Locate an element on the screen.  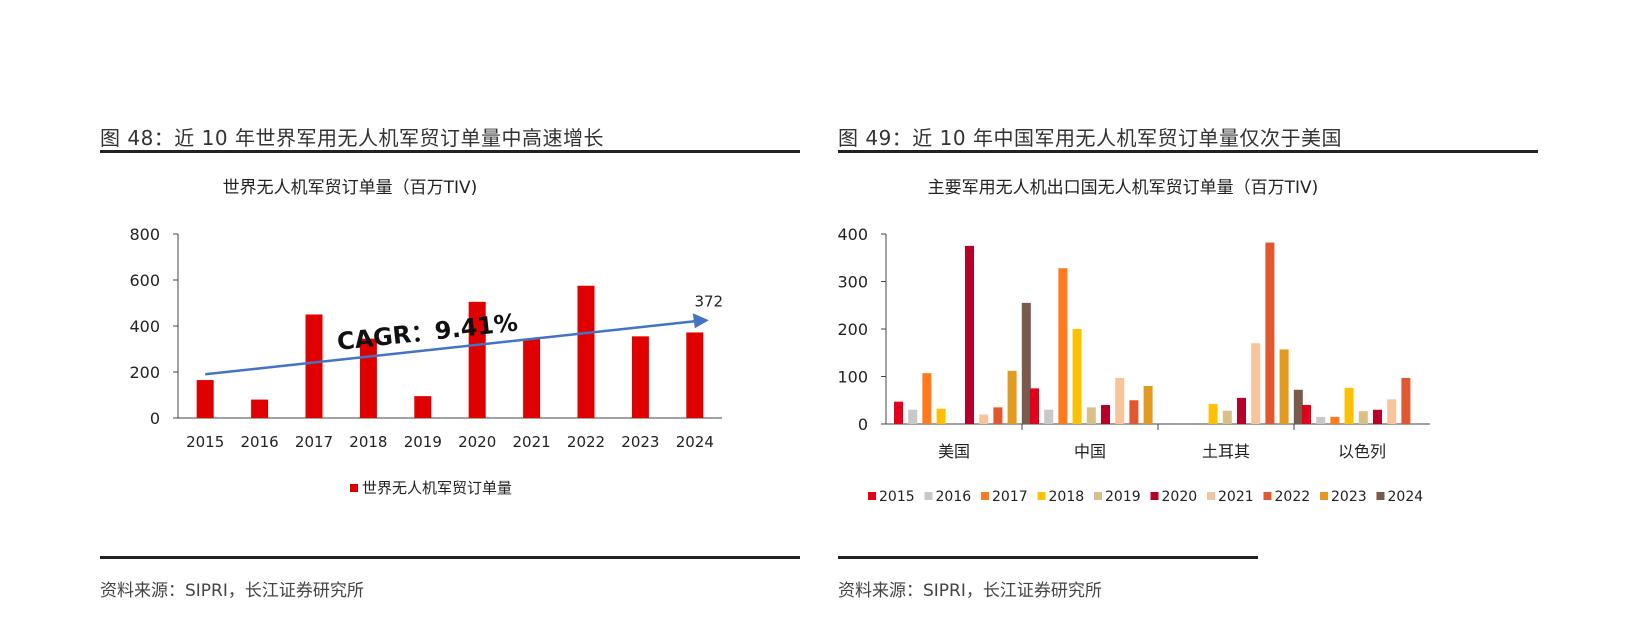
legend-label: 2020 is located at coordinates (1180, 497).